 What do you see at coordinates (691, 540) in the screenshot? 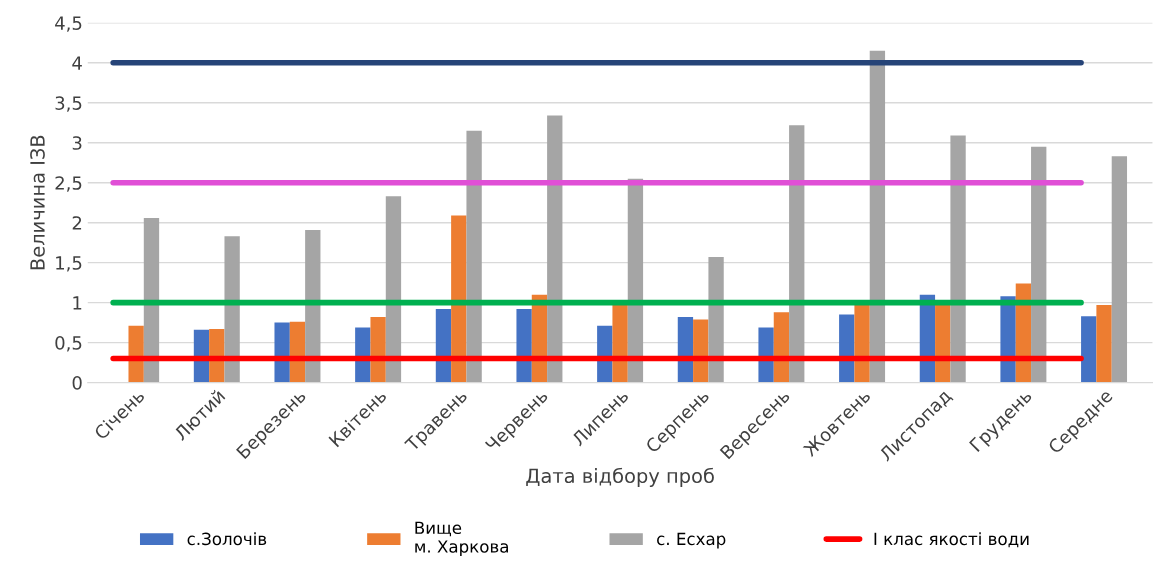
I see `legend-label: с. Есхар` at bounding box center [691, 540].